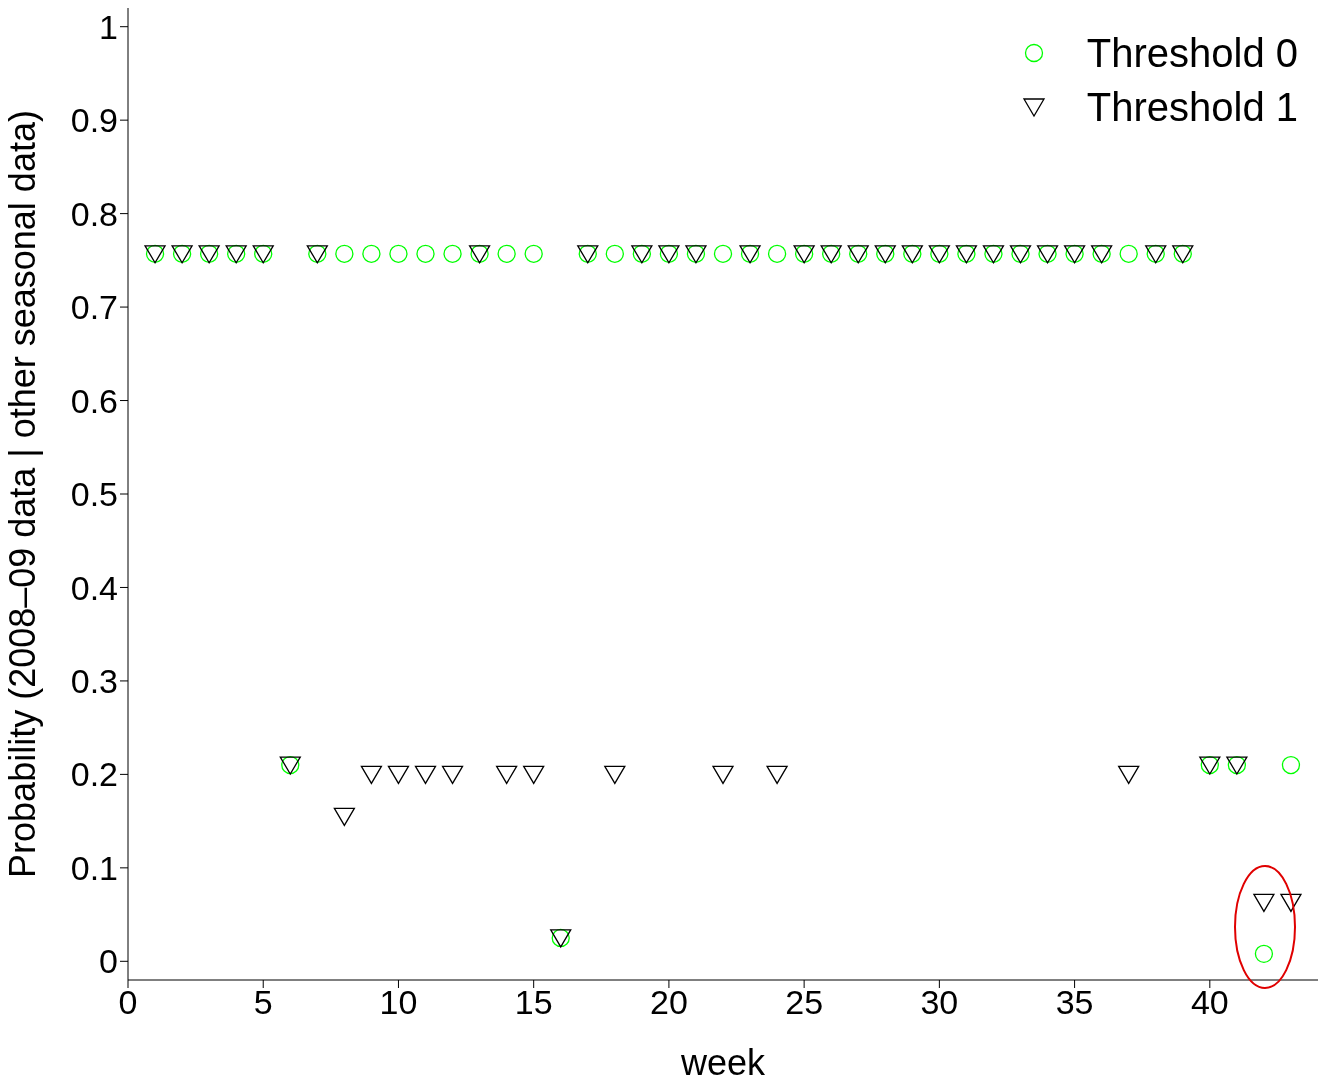 This screenshot has width=1334, height=1075. What do you see at coordinates (398, 1002) in the screenshot?
I see `x-tick-label: 10` at bounding box center [398, 1002].